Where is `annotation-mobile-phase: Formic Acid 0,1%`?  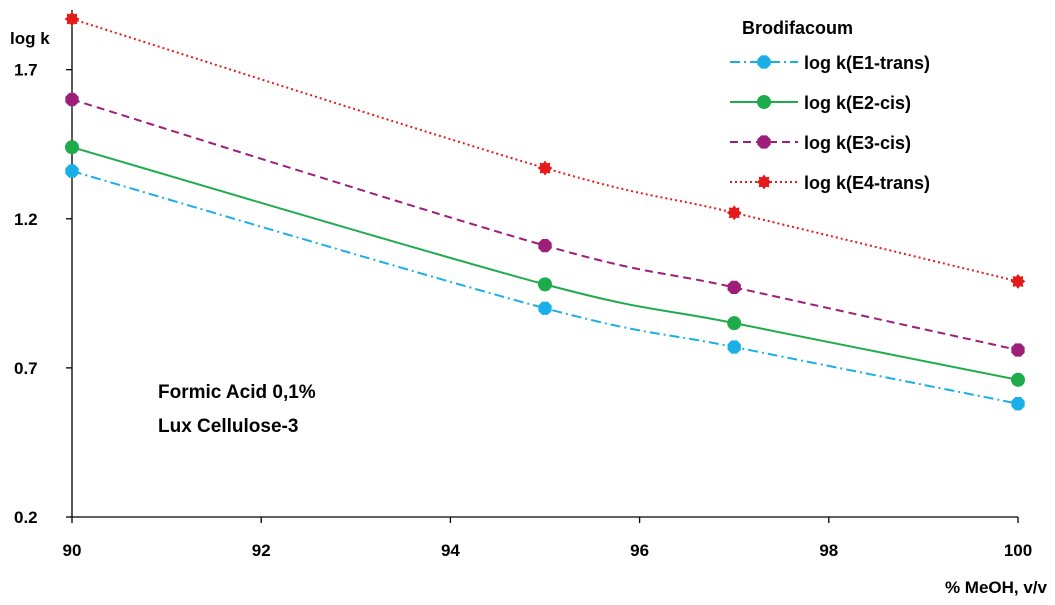
annotation-mobile-phase: Formic Acid 0,1% is located at coordinates (237, 392).